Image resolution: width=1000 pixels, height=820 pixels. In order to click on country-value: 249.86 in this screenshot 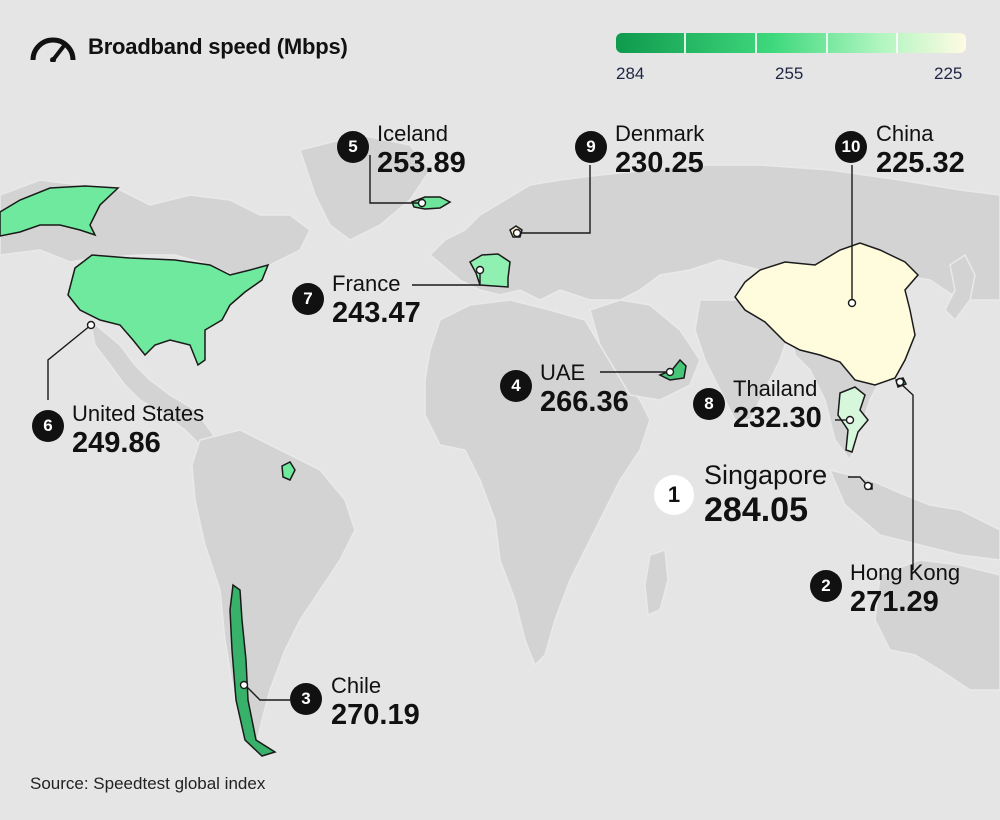, I will do `click(138, 443)`.